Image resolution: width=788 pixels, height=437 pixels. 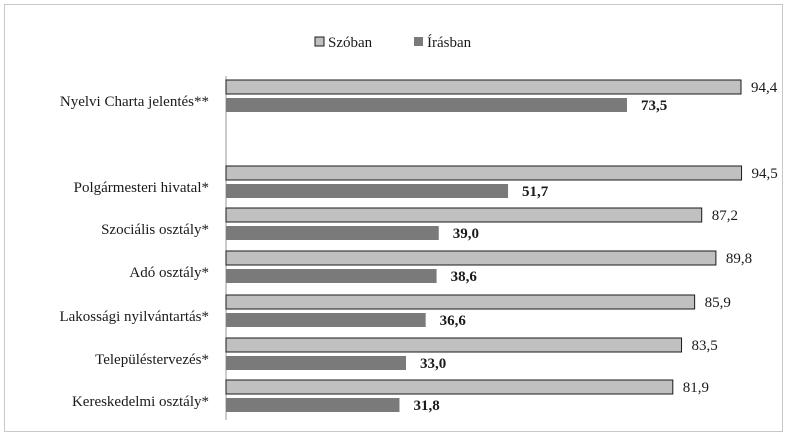 I want to click on data-label: 83,5, so click(x=705, y=346).